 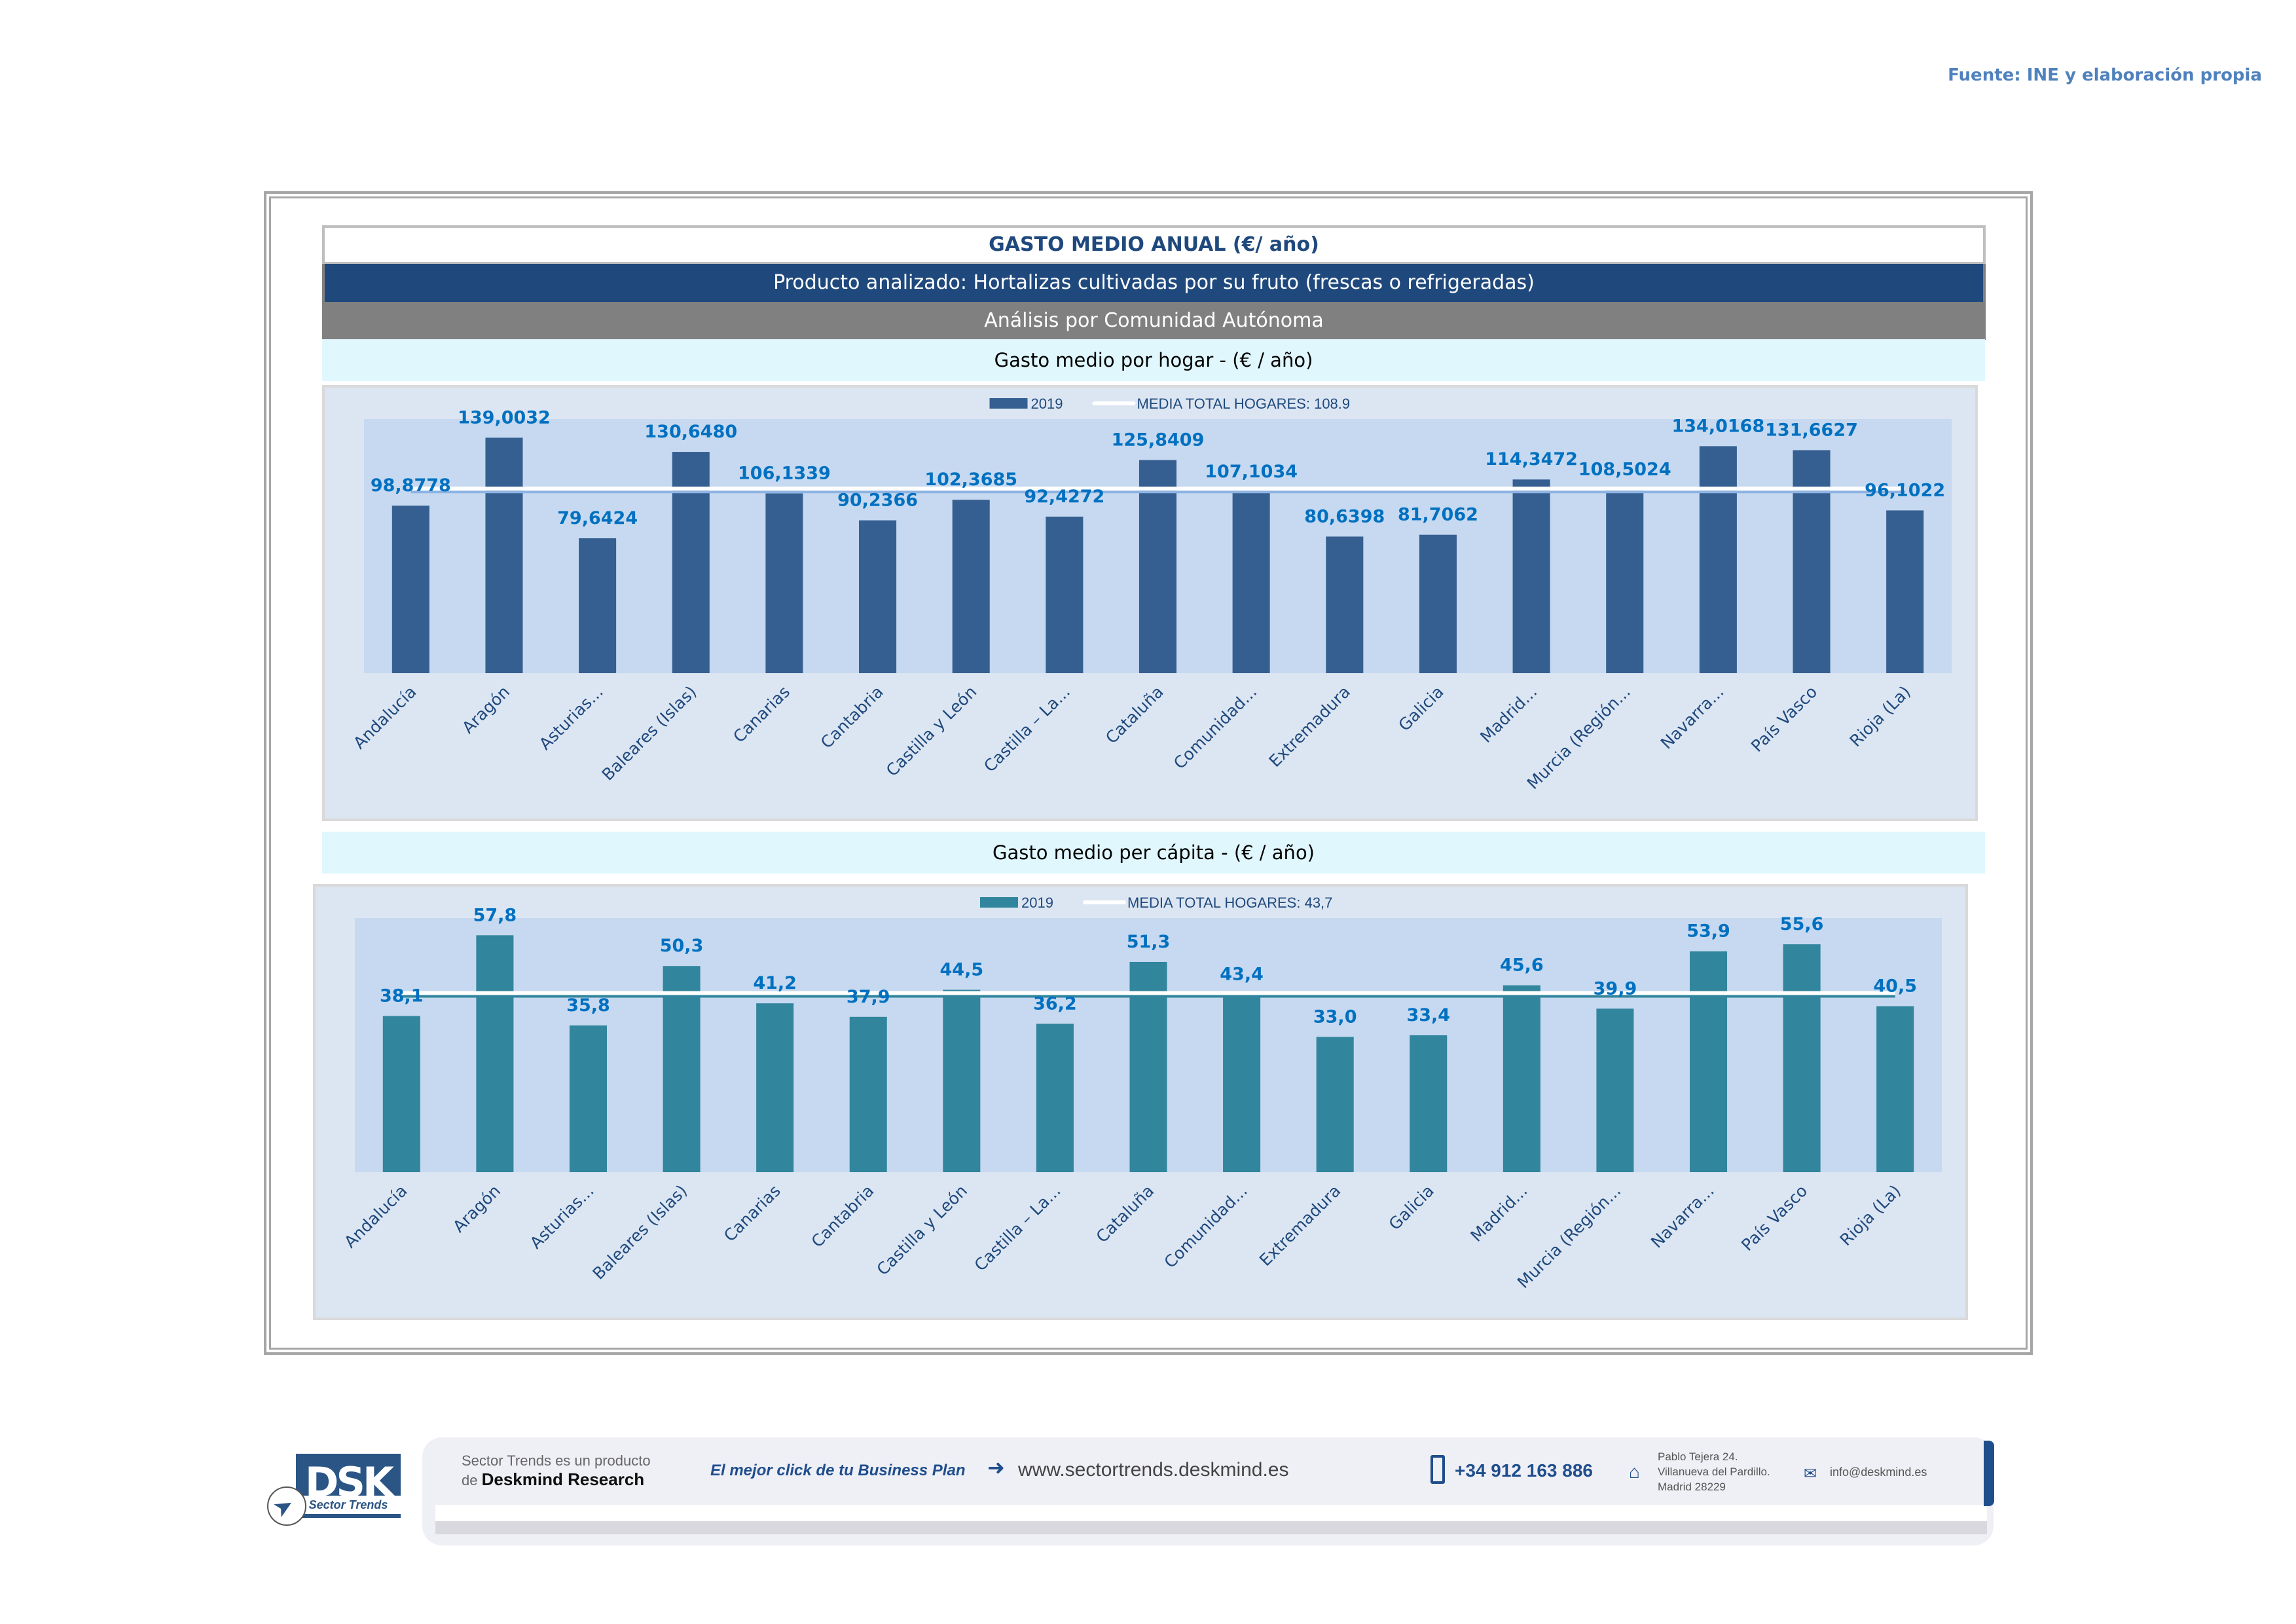 I want to click on data-label-11: 80,6398, so click(x=1344, y=516).